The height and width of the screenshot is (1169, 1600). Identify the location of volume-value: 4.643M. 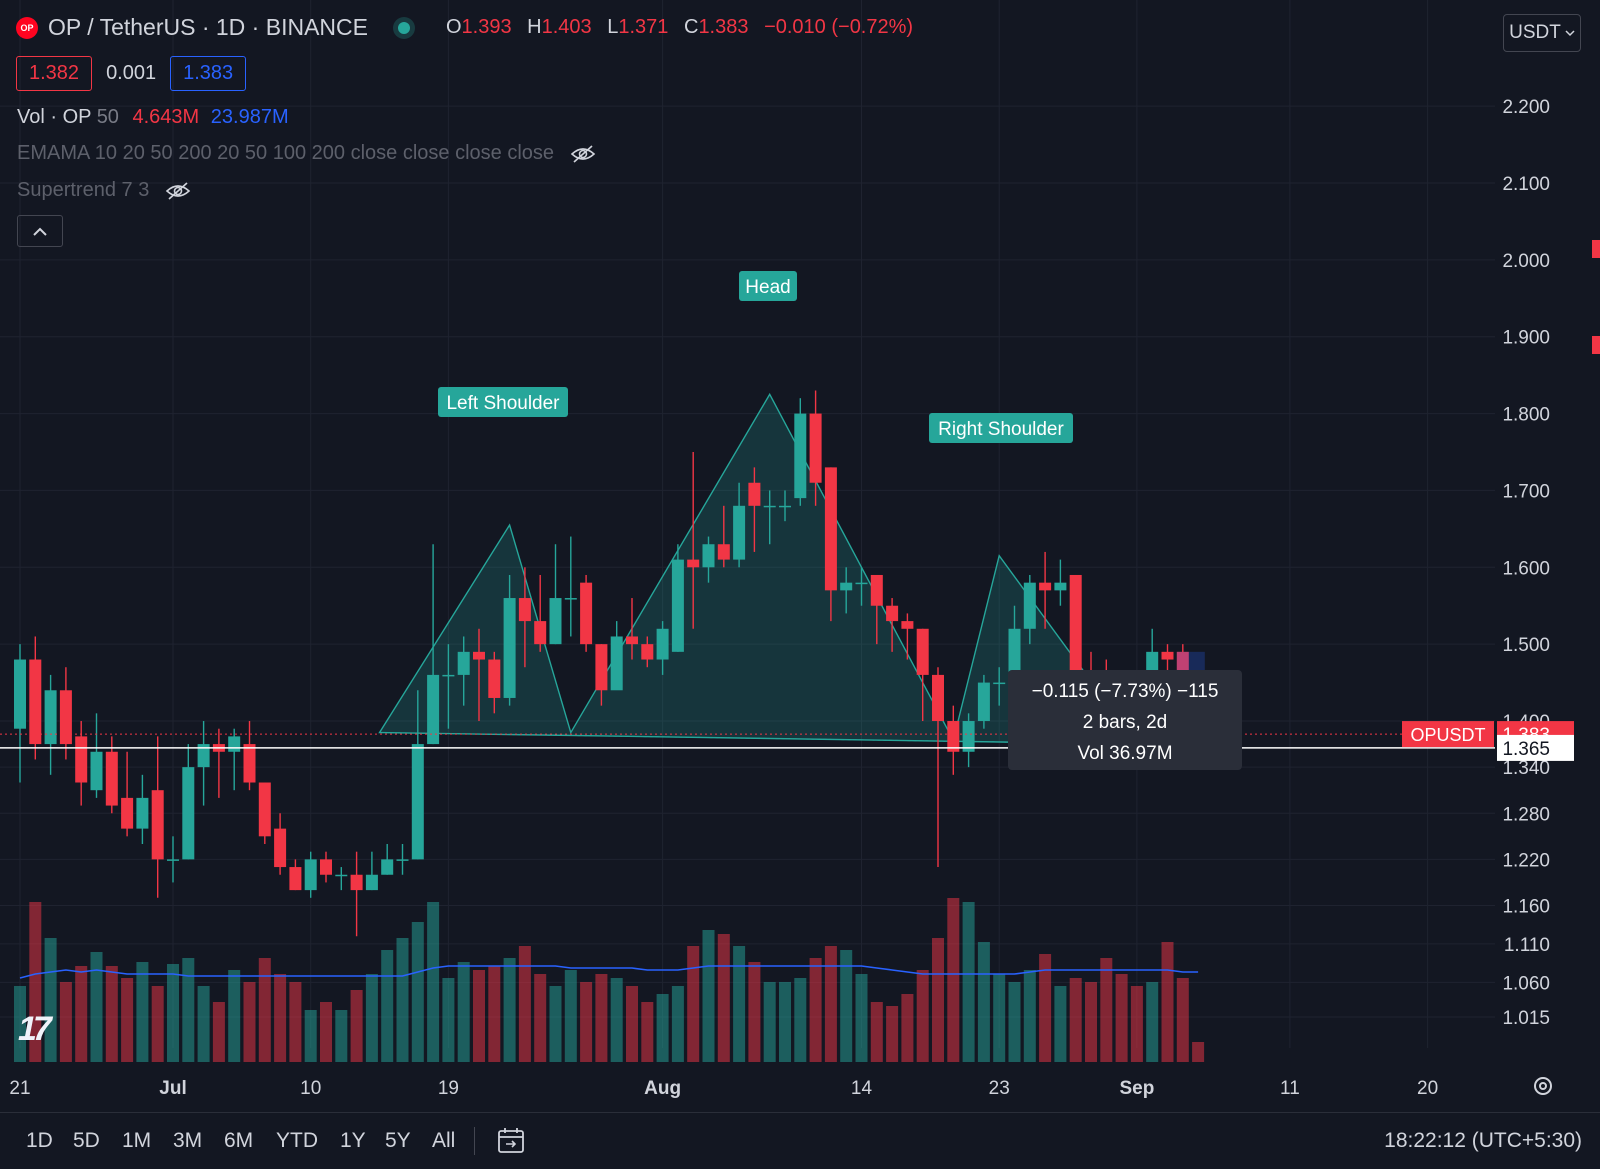
(166, 117).